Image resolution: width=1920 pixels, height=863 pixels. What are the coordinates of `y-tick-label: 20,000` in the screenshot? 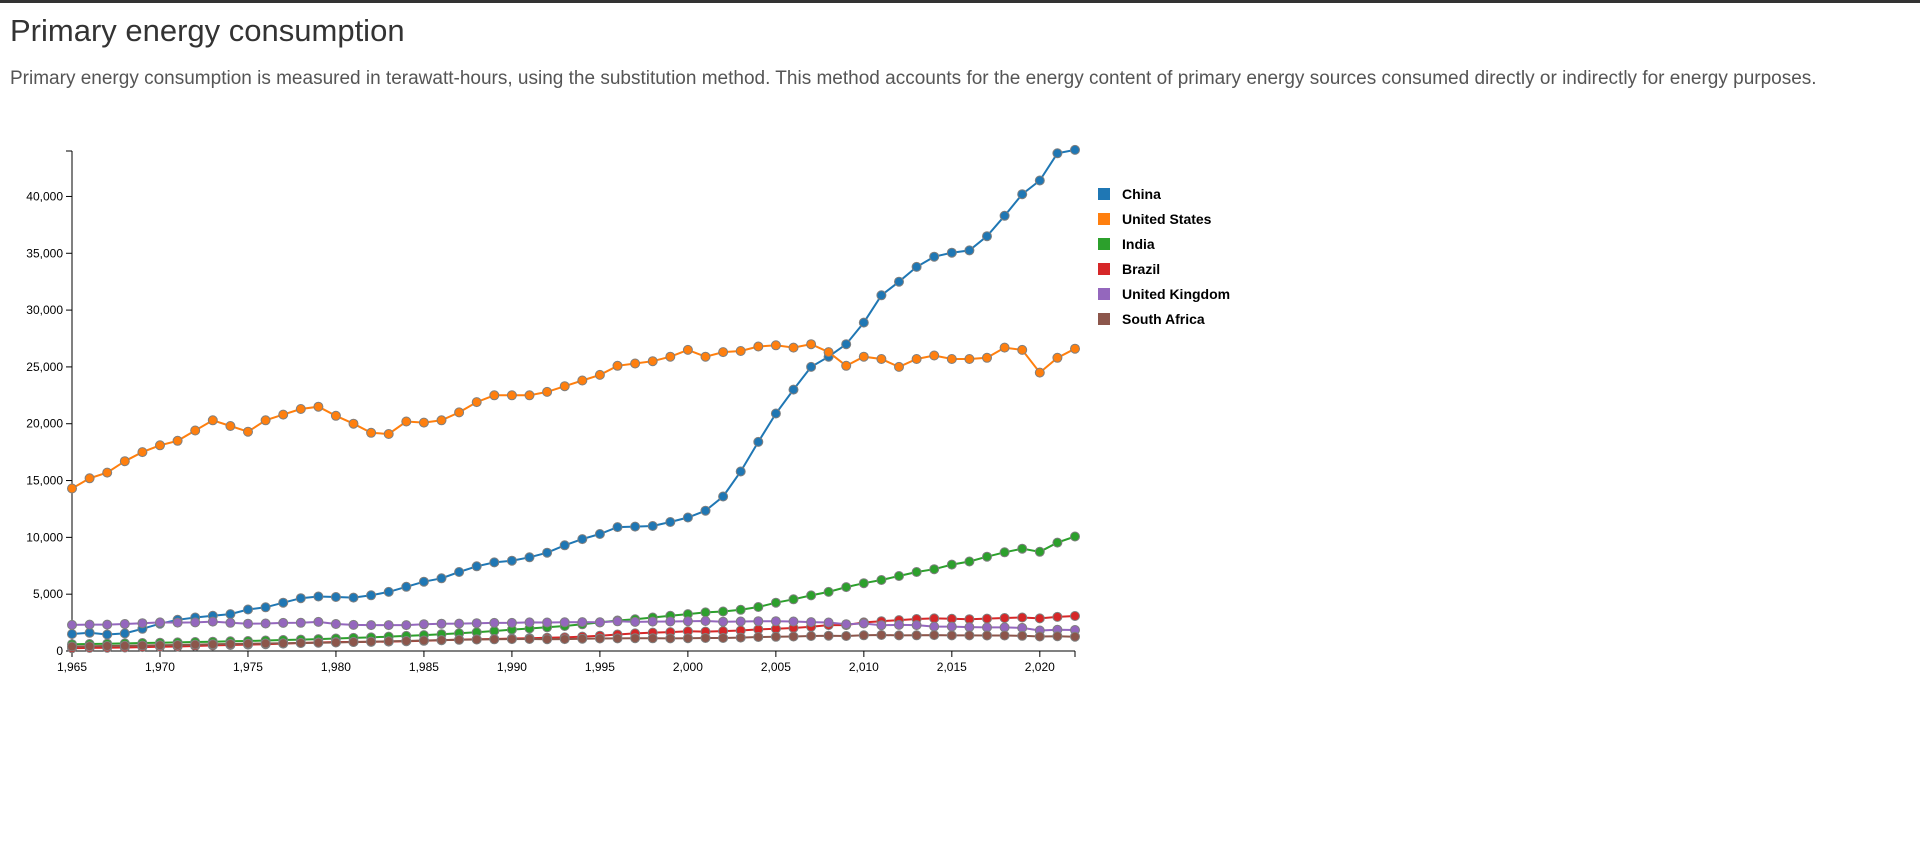 It's located at (44, 424).